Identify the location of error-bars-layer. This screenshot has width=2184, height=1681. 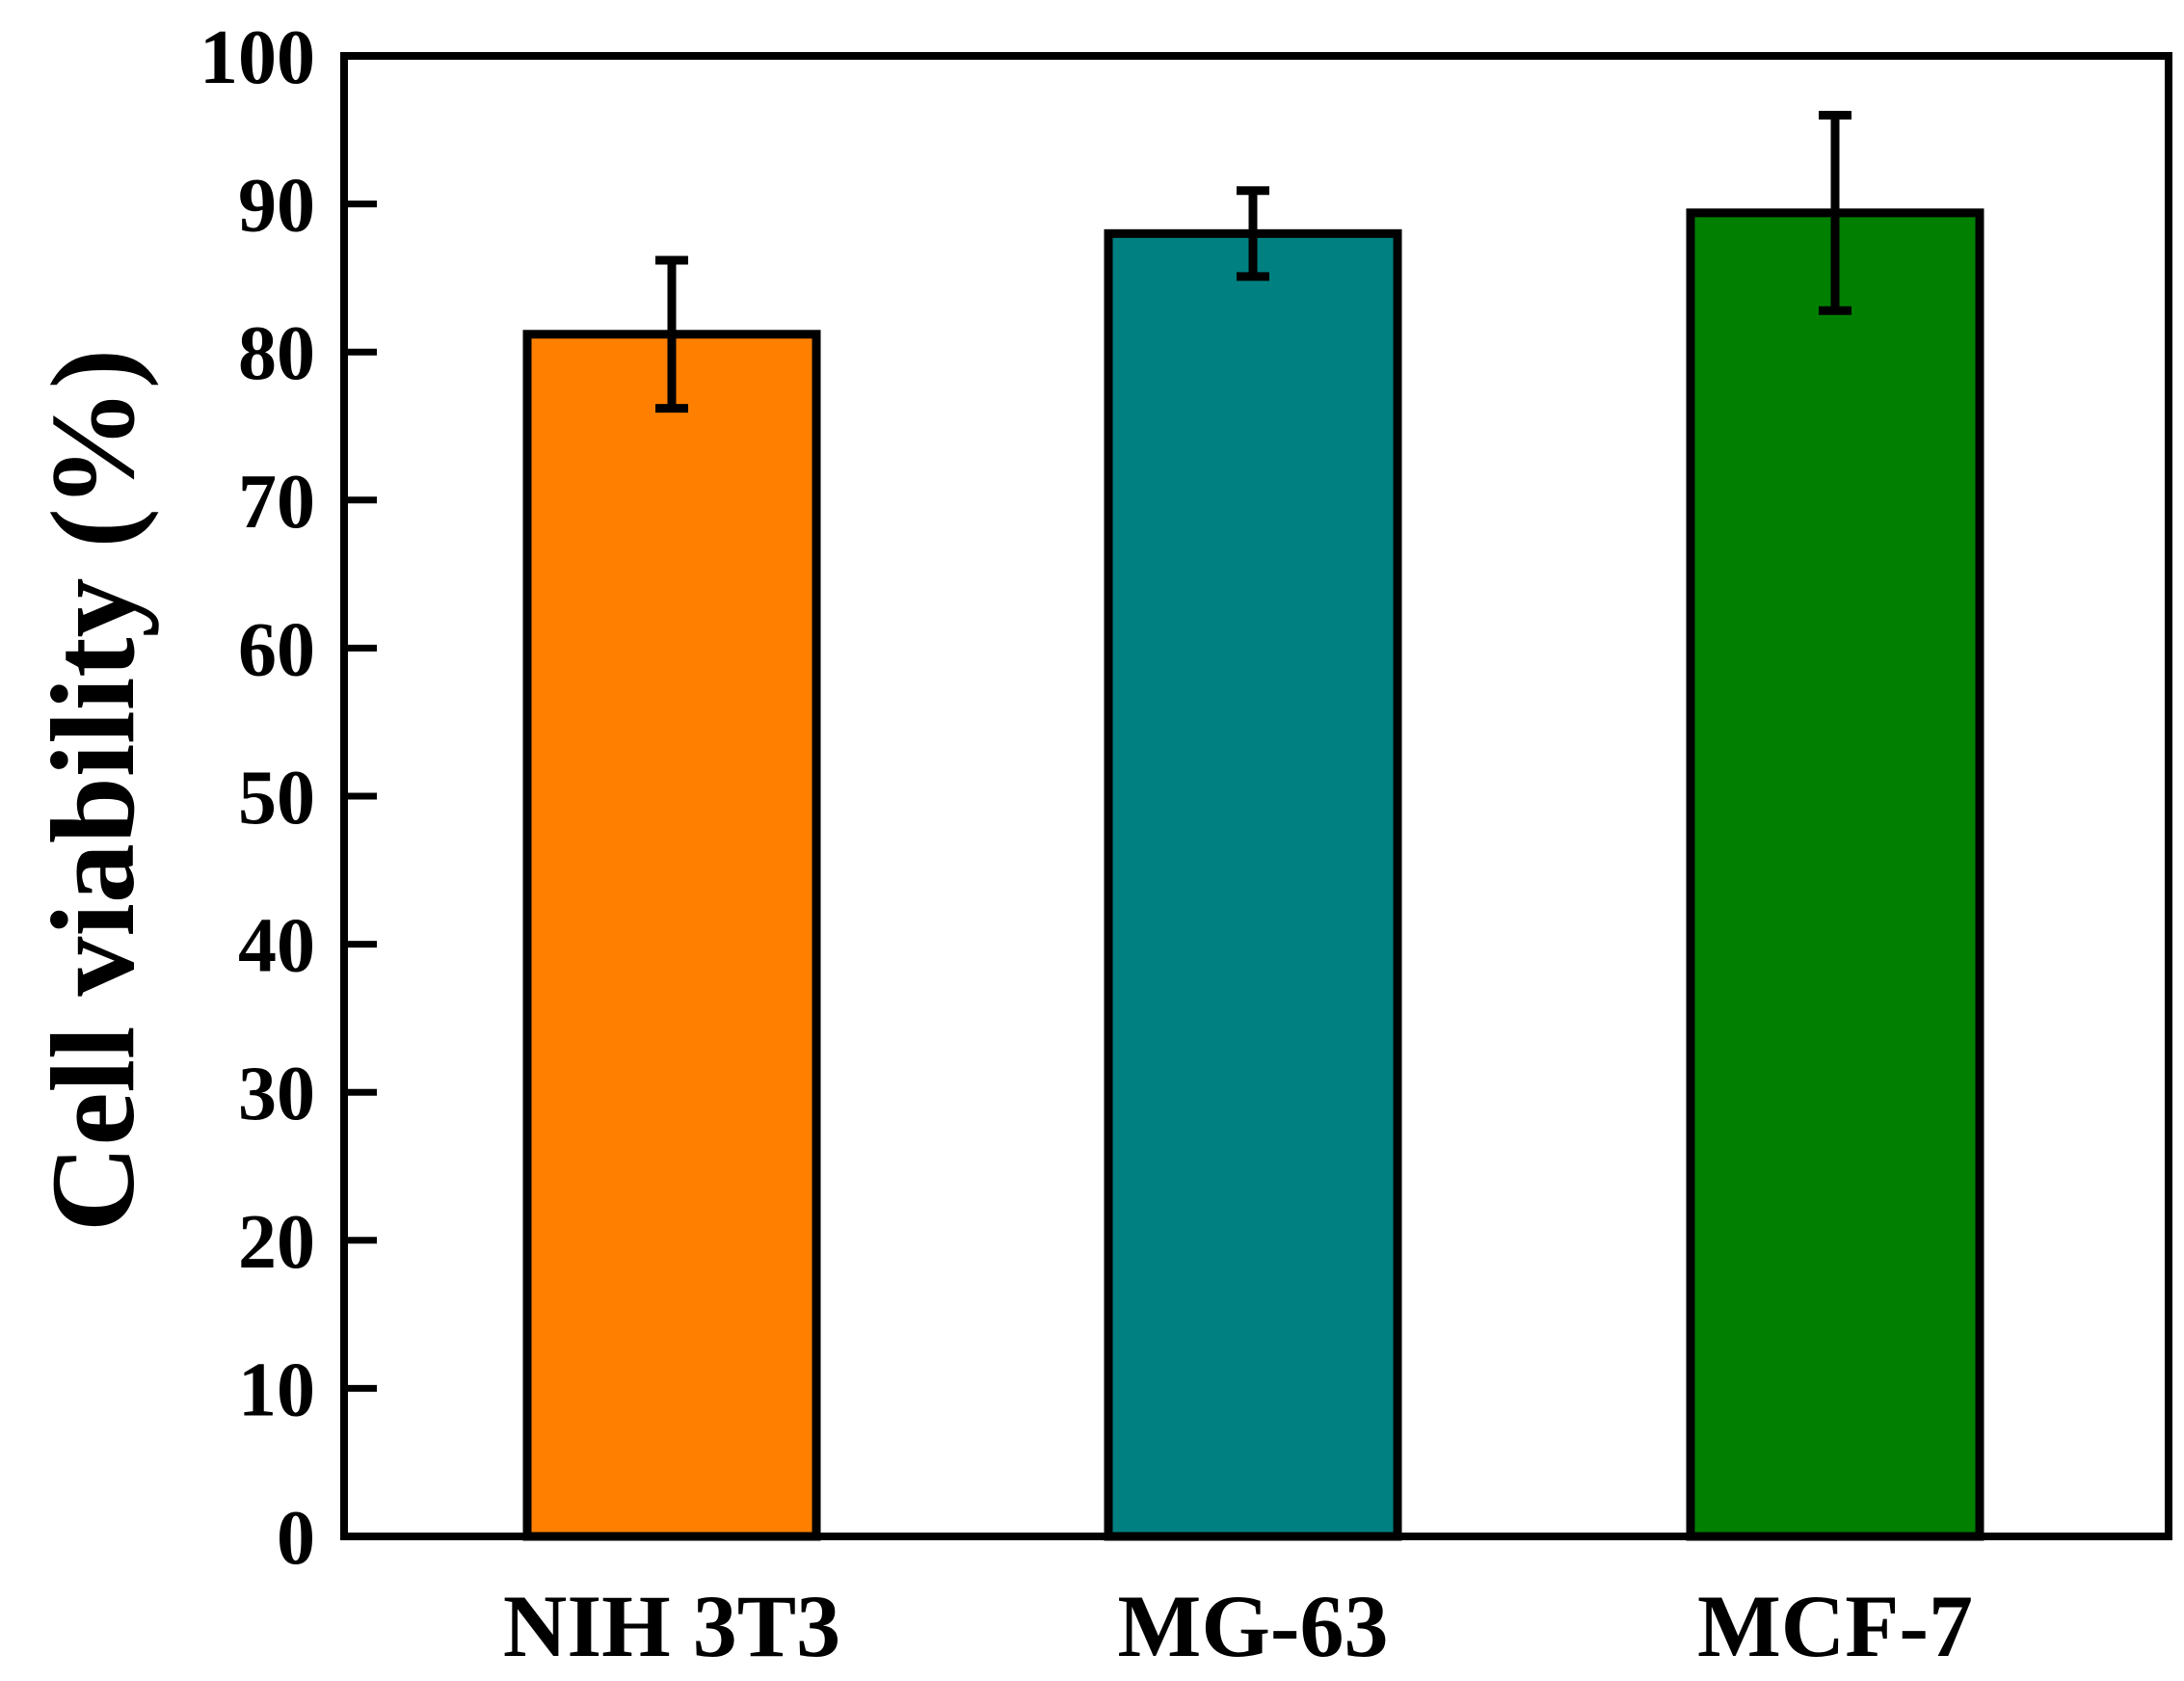
(1253, 262).